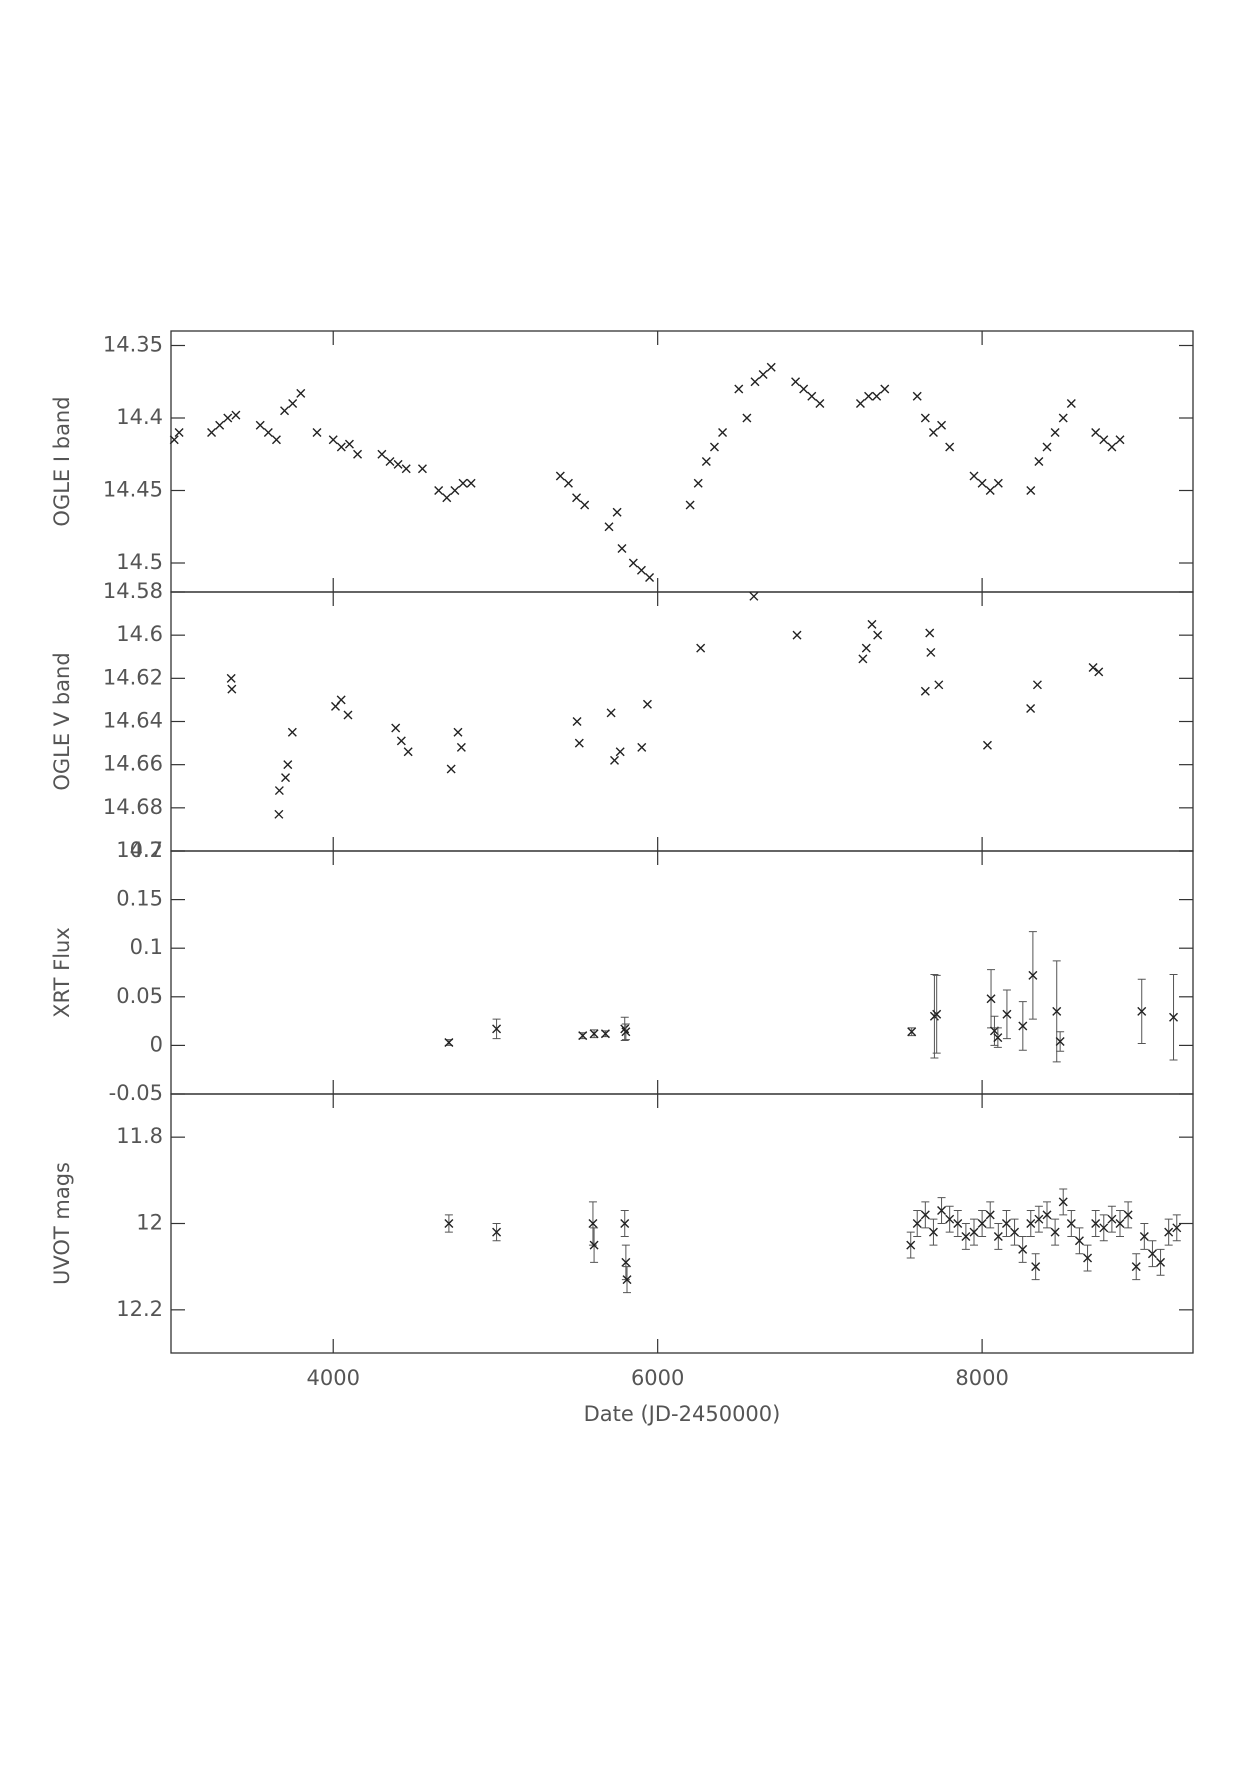  Describe the element at coordinates (682, 721) in the screenshot. I see `panel-frame` at that location.